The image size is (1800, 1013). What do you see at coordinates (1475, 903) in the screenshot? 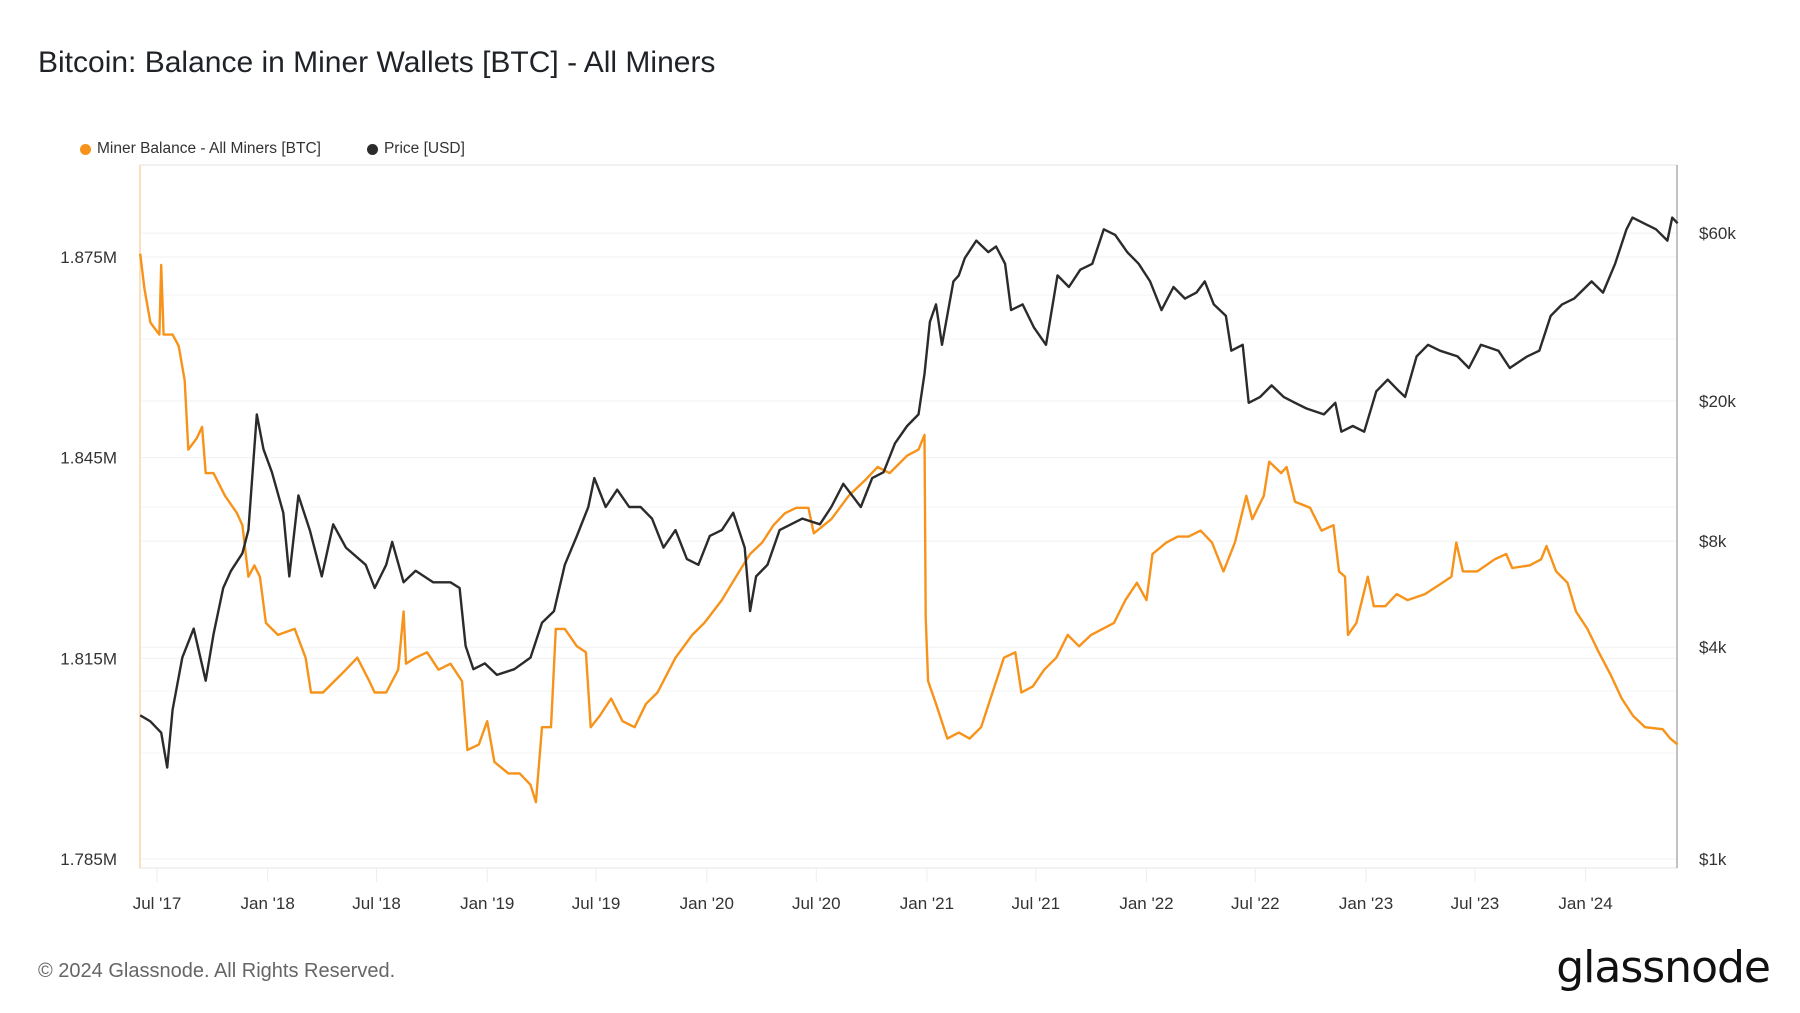
I see `x-tick-label: Jul '23` at bounding box center [1475, 903].